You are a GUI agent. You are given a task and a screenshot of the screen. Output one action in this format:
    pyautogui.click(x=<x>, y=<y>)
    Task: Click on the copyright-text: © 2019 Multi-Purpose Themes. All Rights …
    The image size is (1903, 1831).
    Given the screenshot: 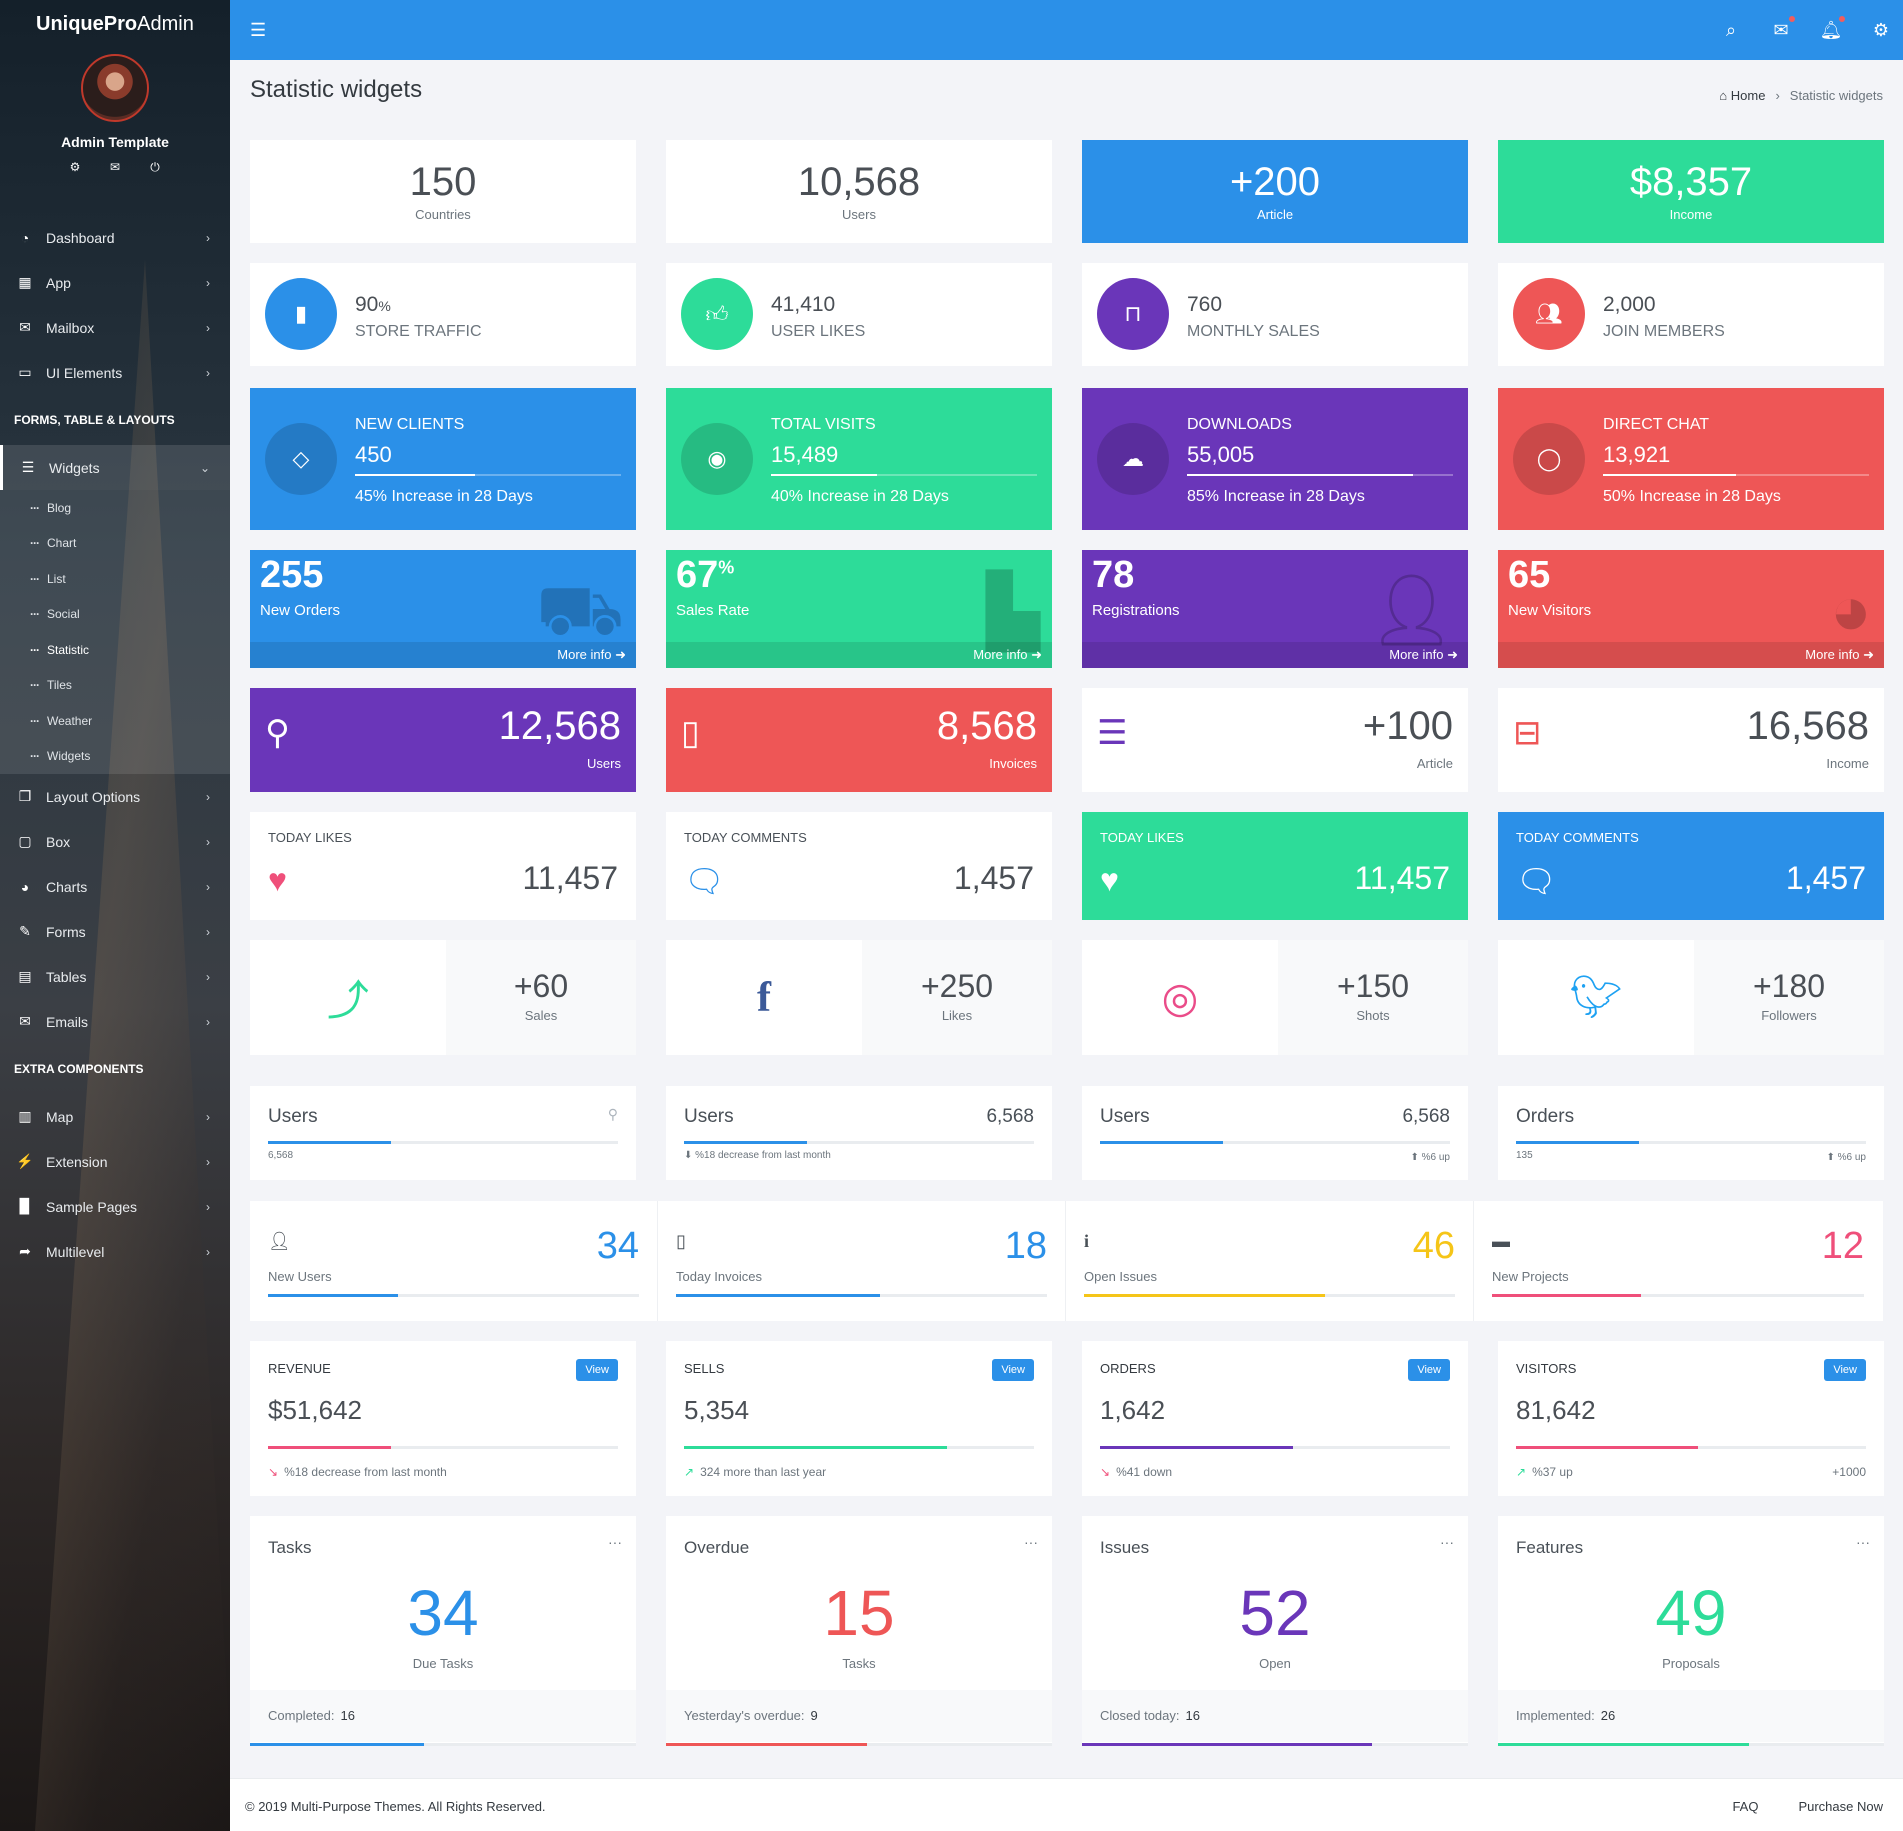 What is the action you would take?
    pyautogui.click(x=395, y=1806)
    